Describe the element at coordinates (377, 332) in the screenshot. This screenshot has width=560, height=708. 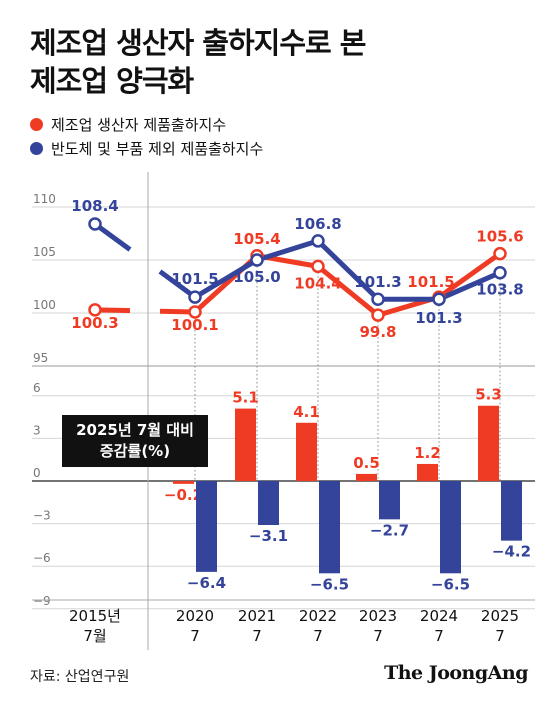
I see `line-data-label: 99.8` at that location.